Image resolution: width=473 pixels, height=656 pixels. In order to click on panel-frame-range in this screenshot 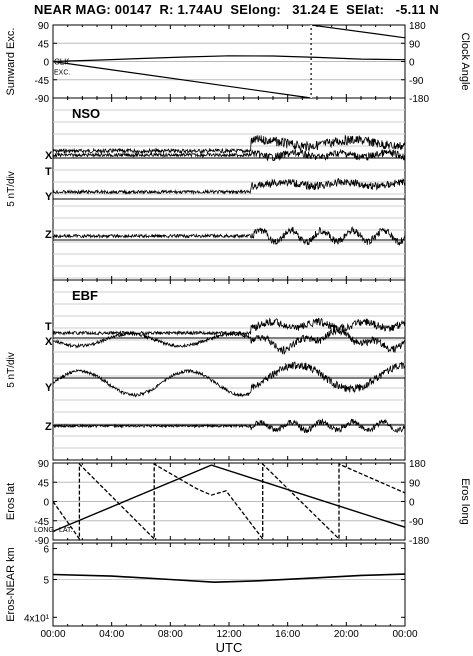, I will do `click(229, 584)`.